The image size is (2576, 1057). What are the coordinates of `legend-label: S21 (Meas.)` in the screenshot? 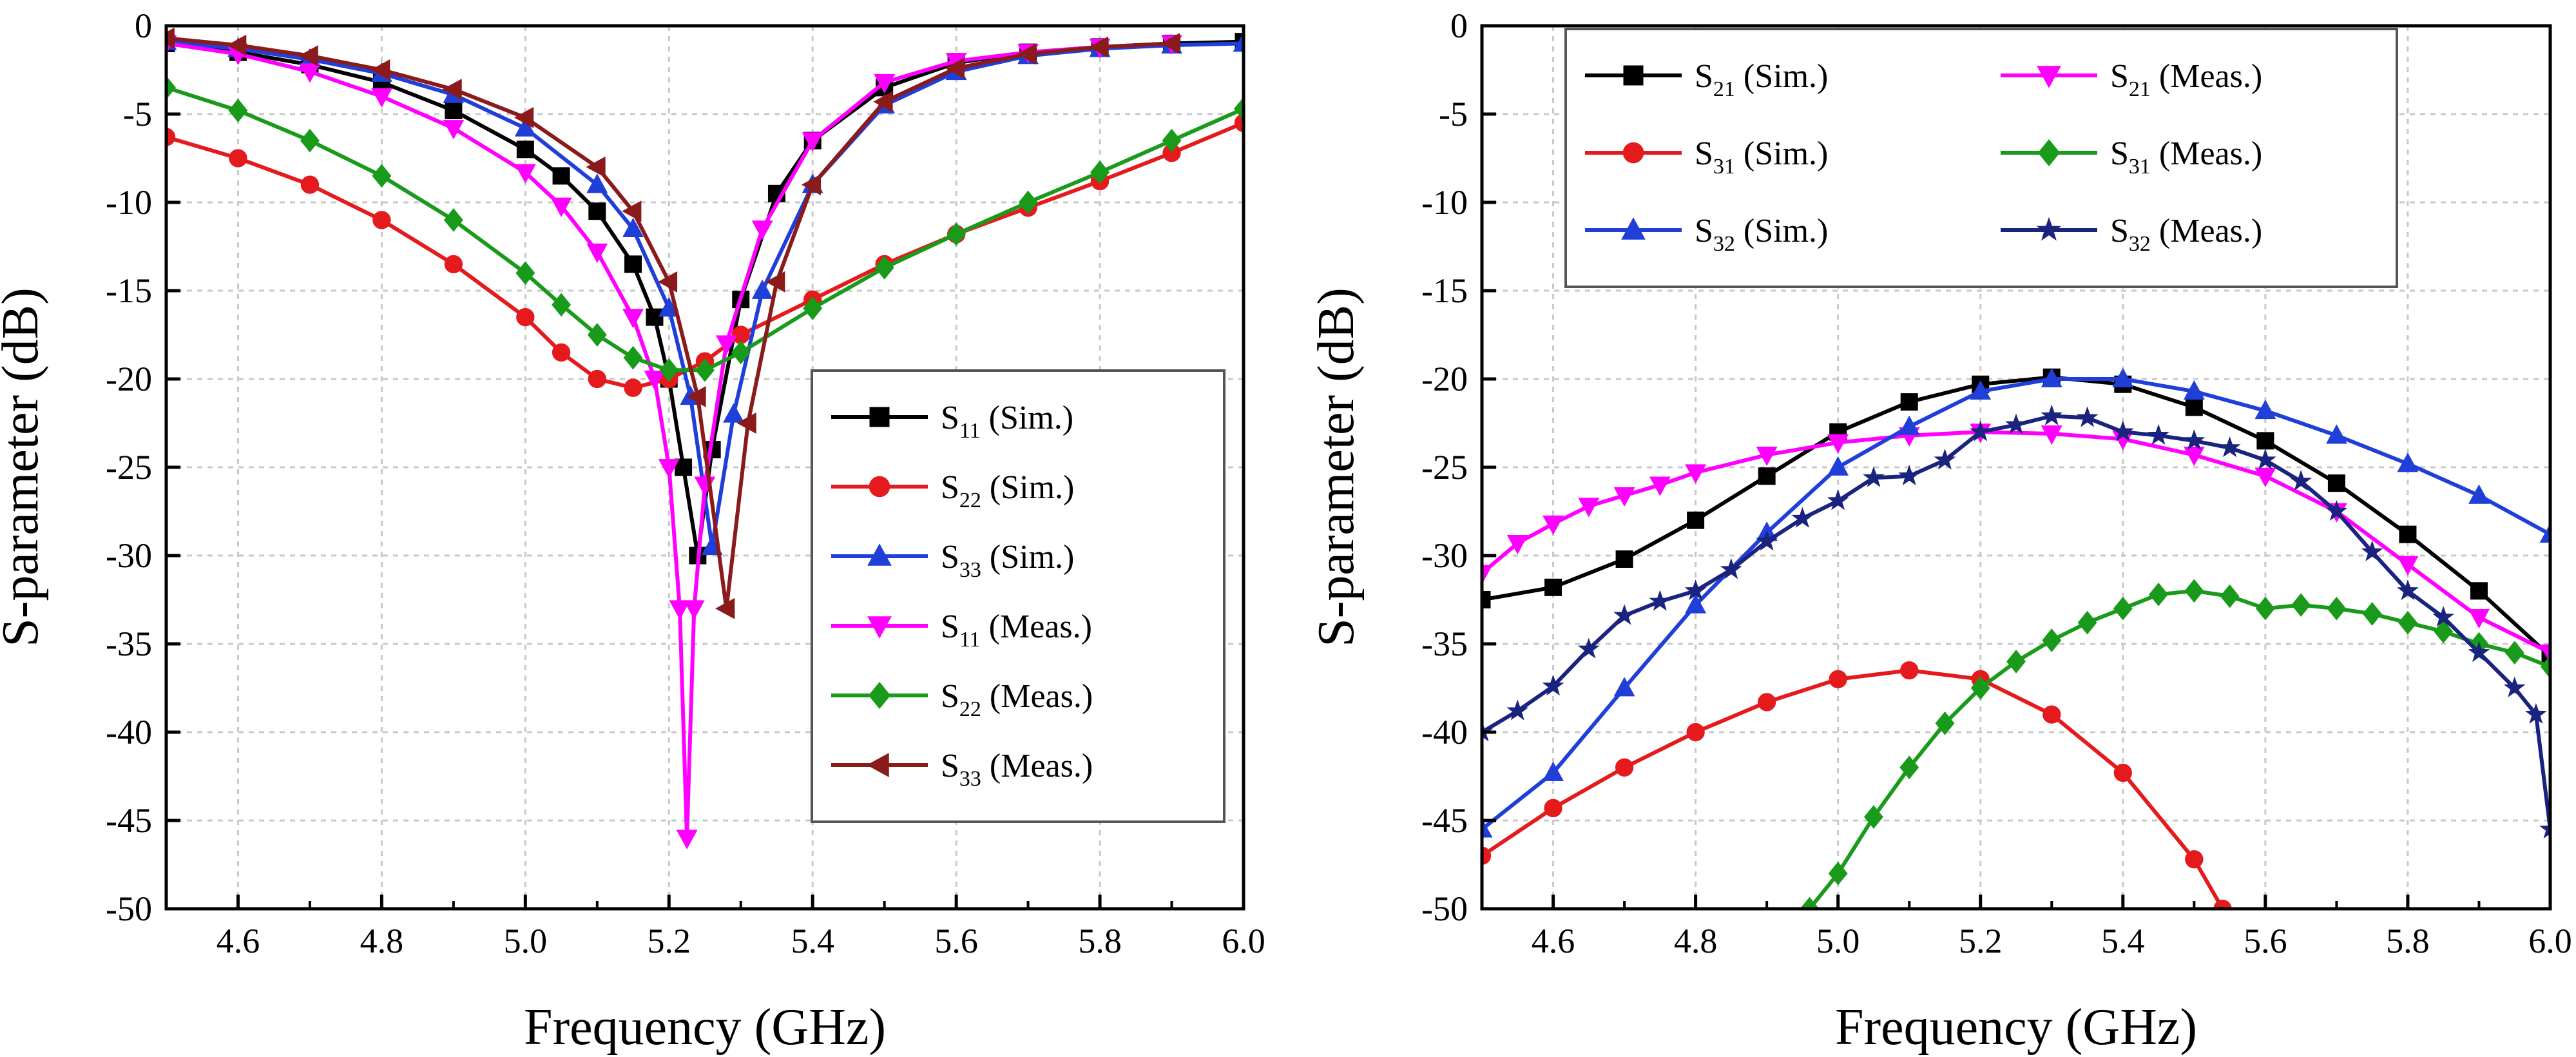 It's located at (2186, 79).